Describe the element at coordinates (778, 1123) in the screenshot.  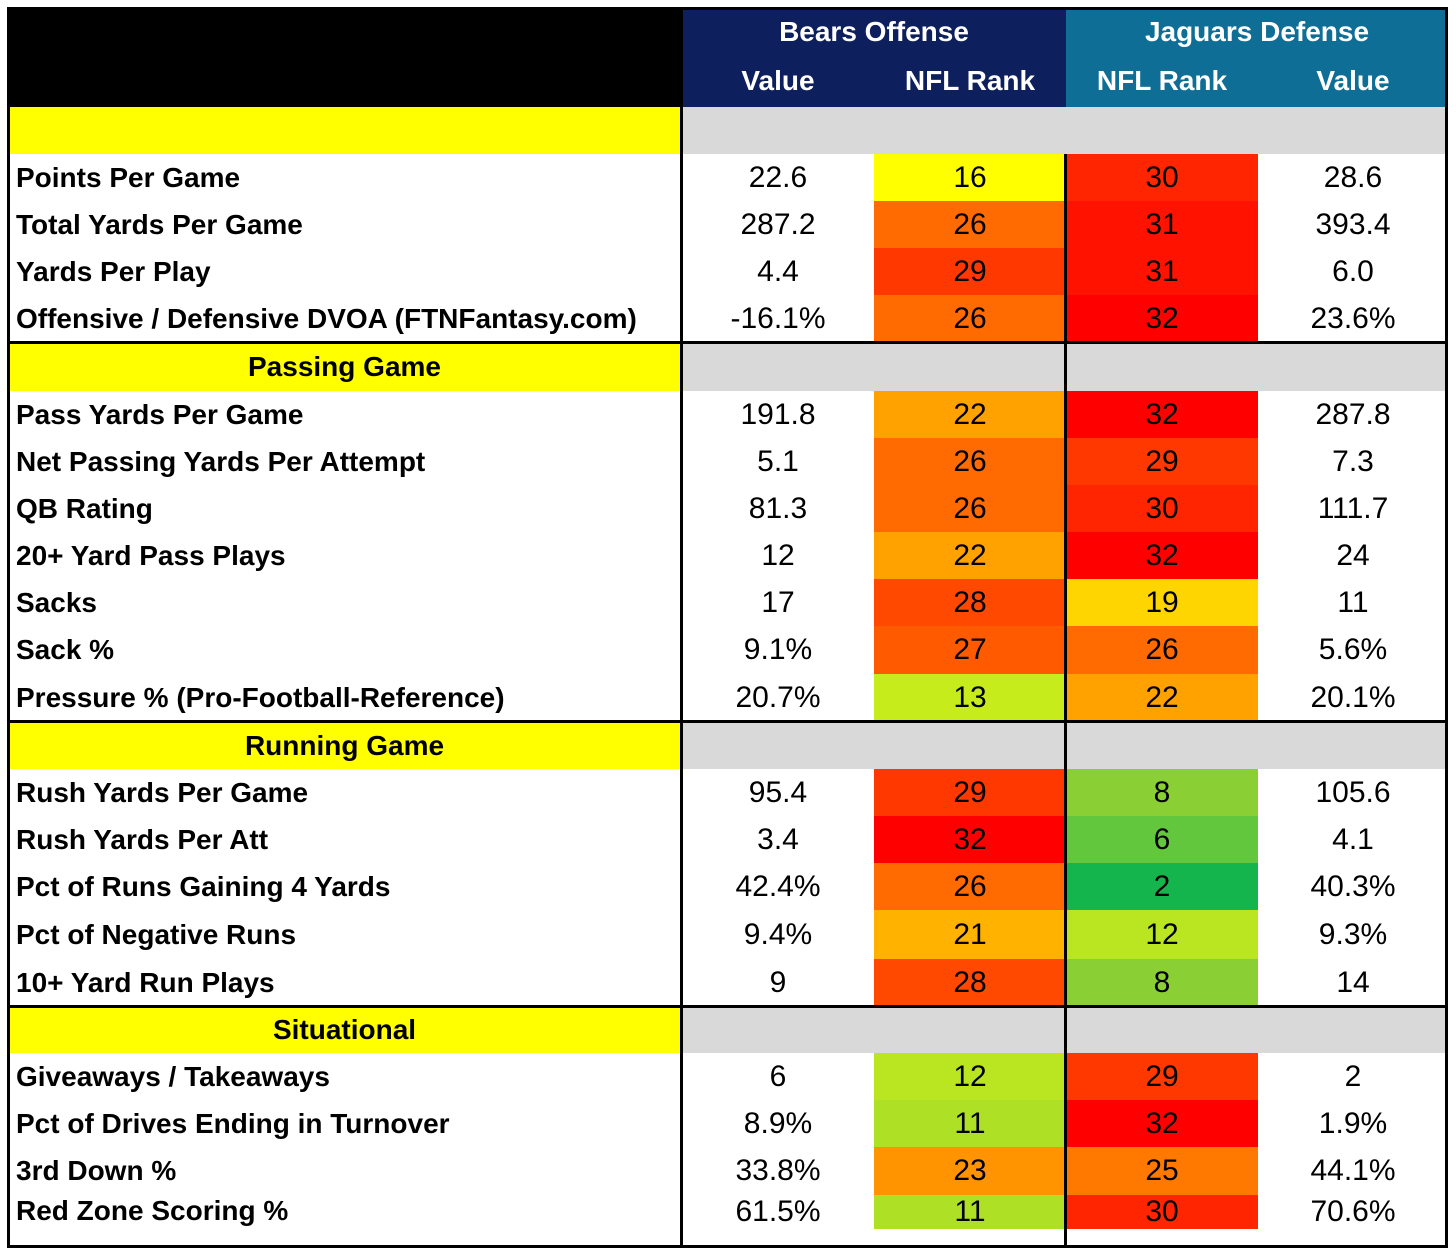
I see `bears-value: 8.9%` at that location.